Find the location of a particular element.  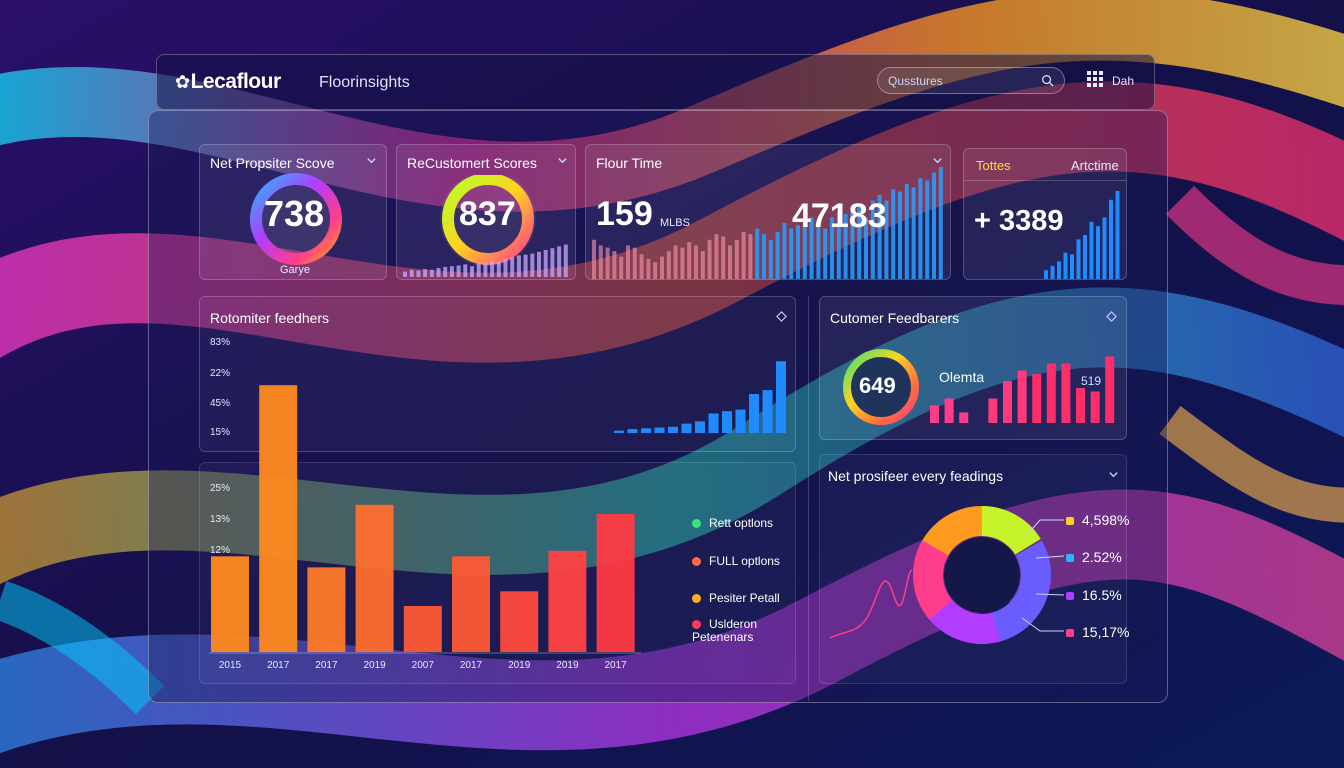

flour-value-b: 47183 is located at coordinates (839, 216).